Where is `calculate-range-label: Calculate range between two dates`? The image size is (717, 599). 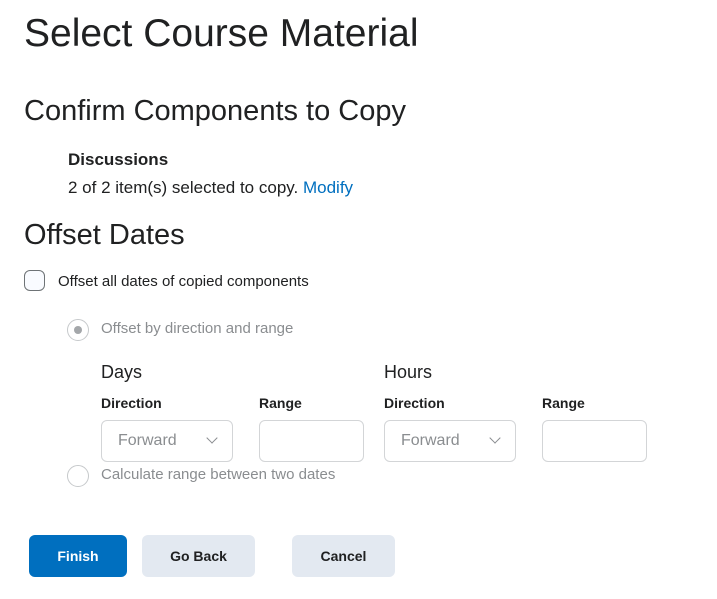 calculate-range-label: Calculate range between two dates is located at coordinates (218, 474).